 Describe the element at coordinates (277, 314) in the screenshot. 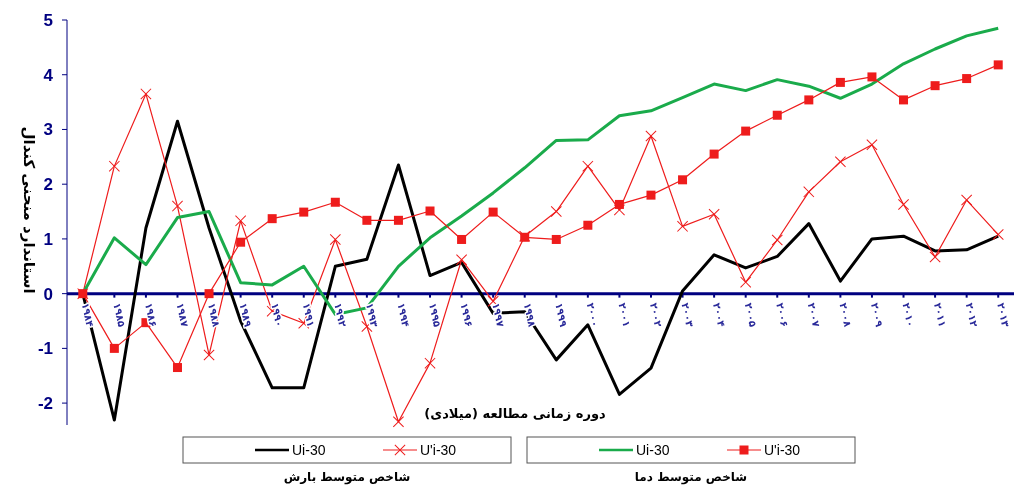

I see `x-tick-label: ۱۹۹۰` at that location.